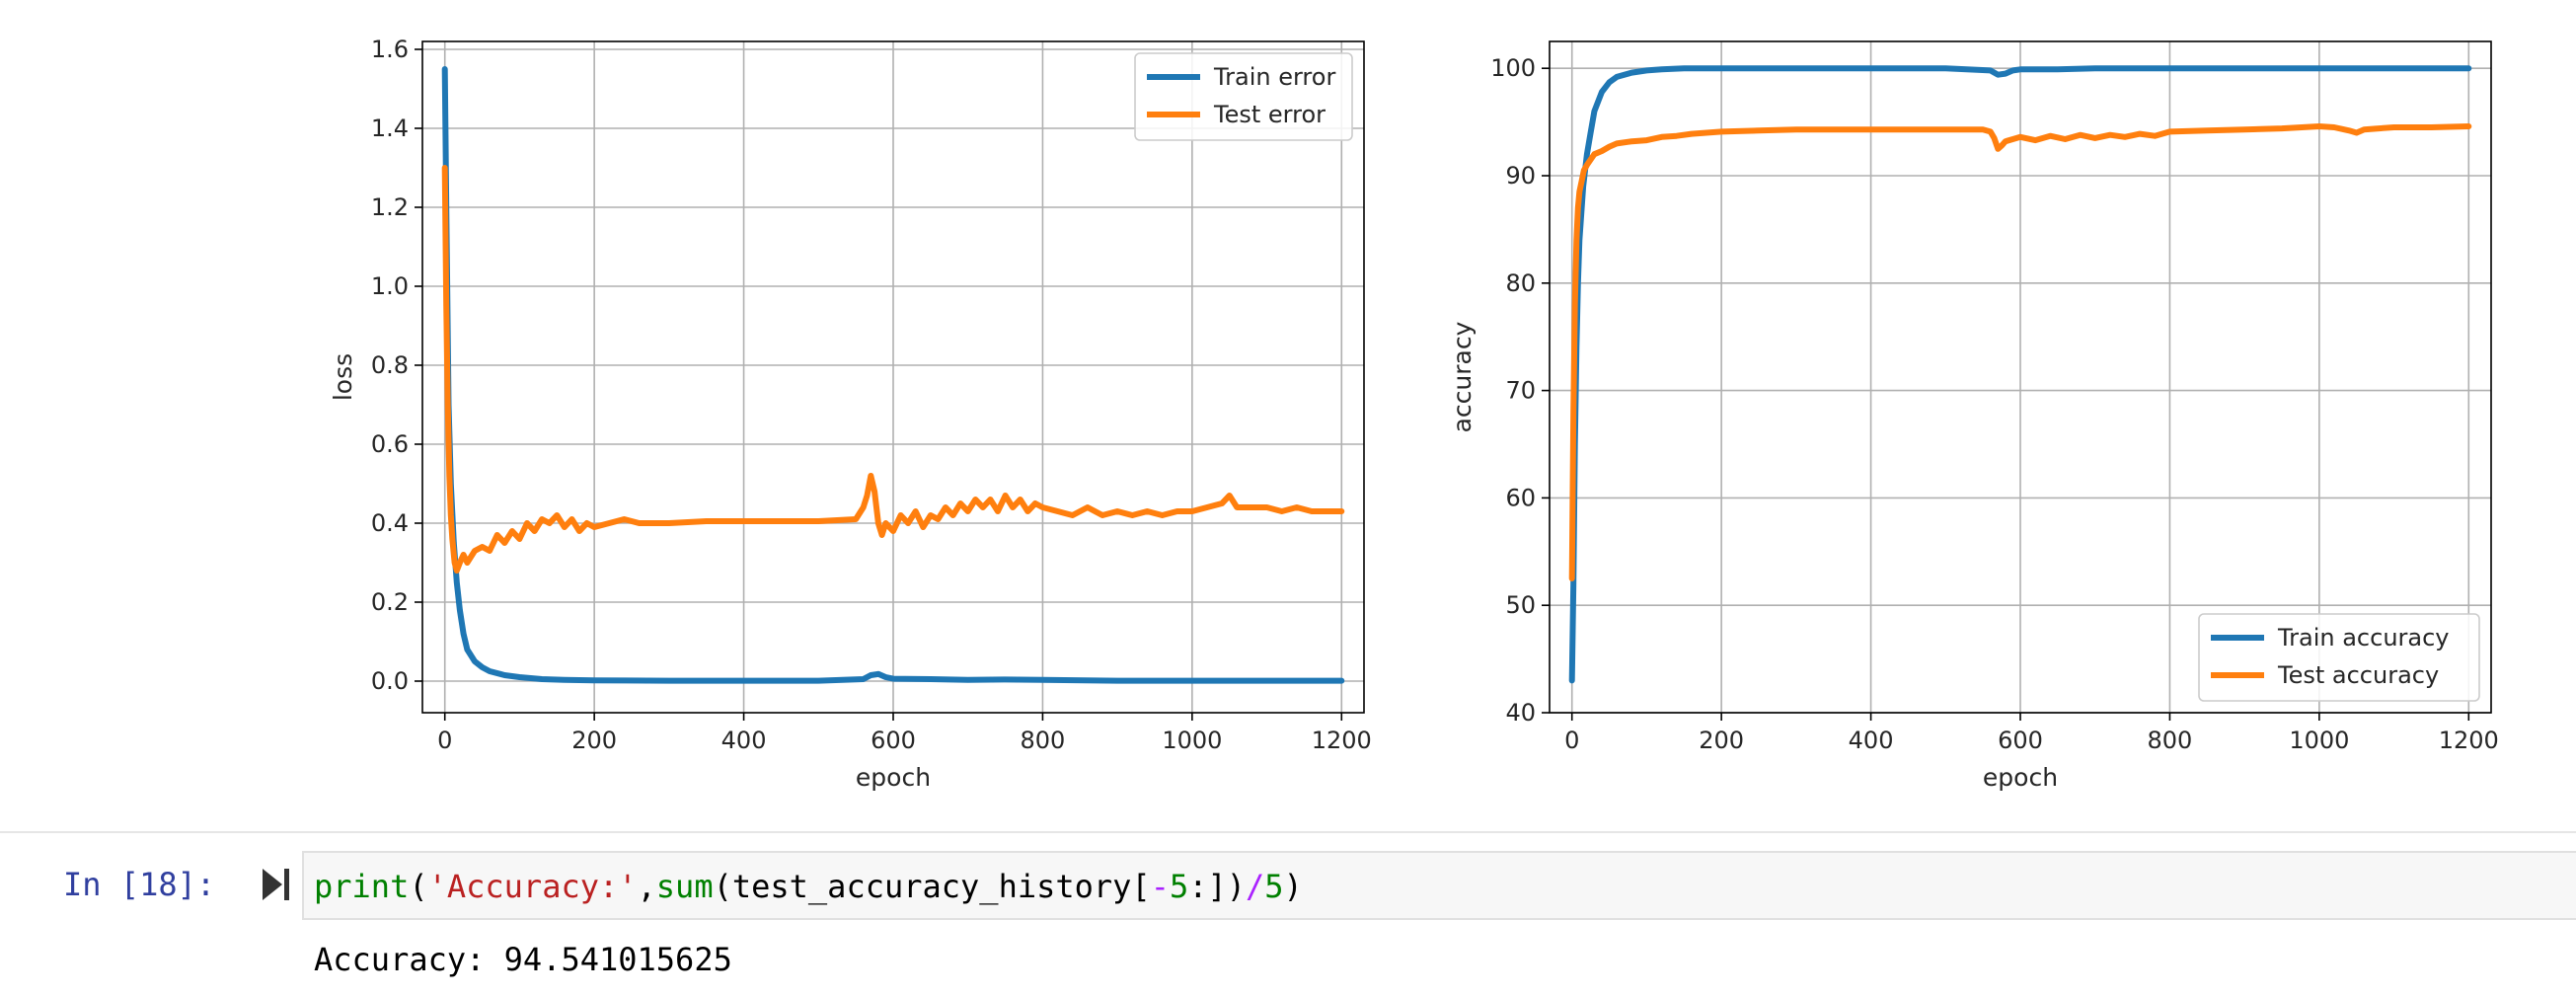 This screenshot has width=2576, height=997. What do you see at coordinates (390, 444) in the screenshot?
I see `y-tick-label: 0.6` at bounding box center [390, 444].